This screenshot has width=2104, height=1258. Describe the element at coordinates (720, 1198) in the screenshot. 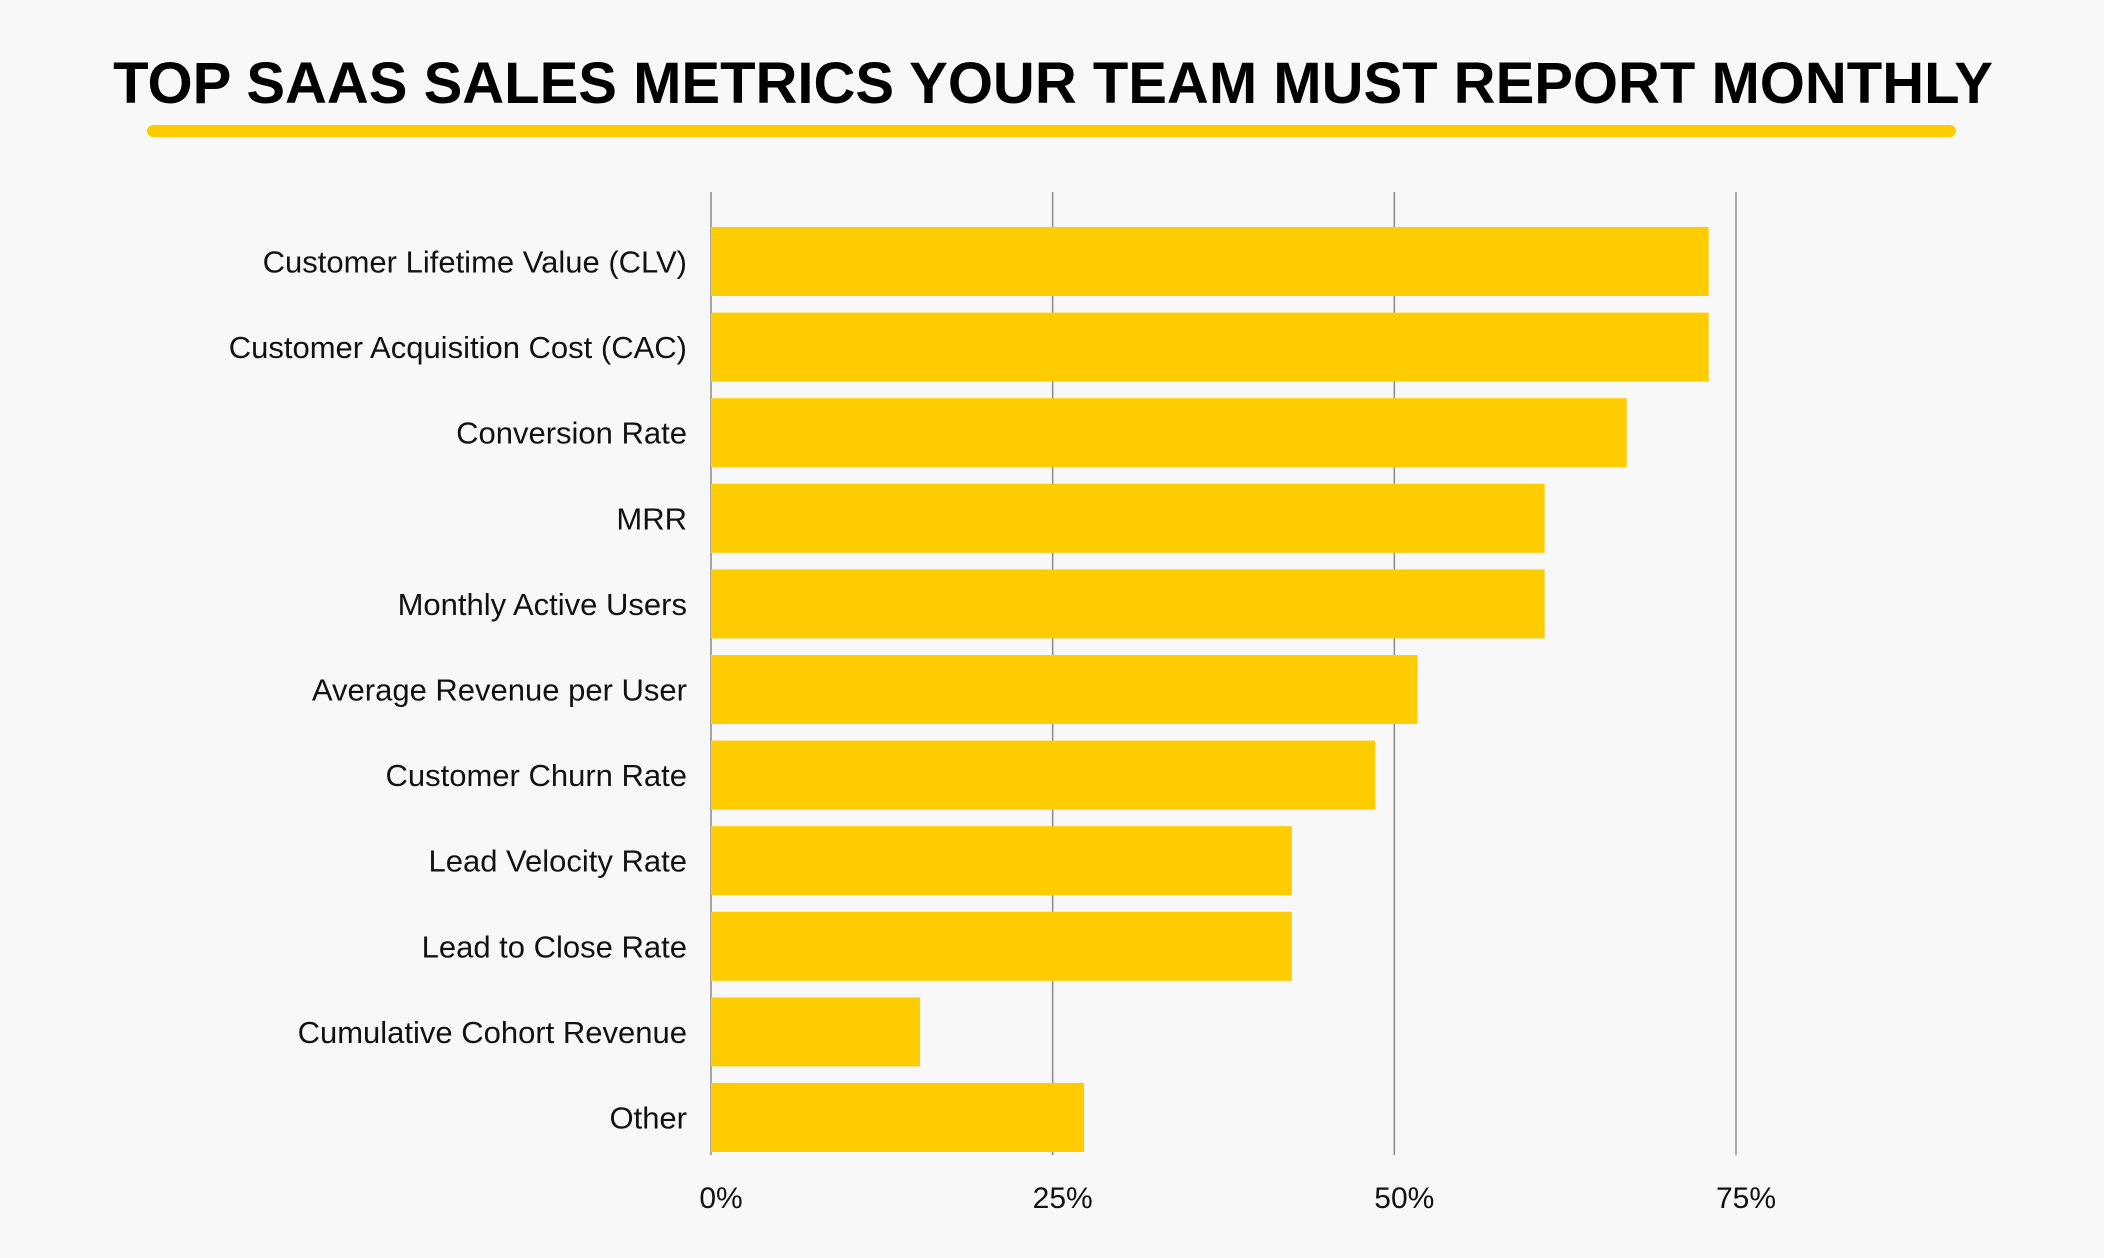

I see `x-tick-label: 0%` at that location.